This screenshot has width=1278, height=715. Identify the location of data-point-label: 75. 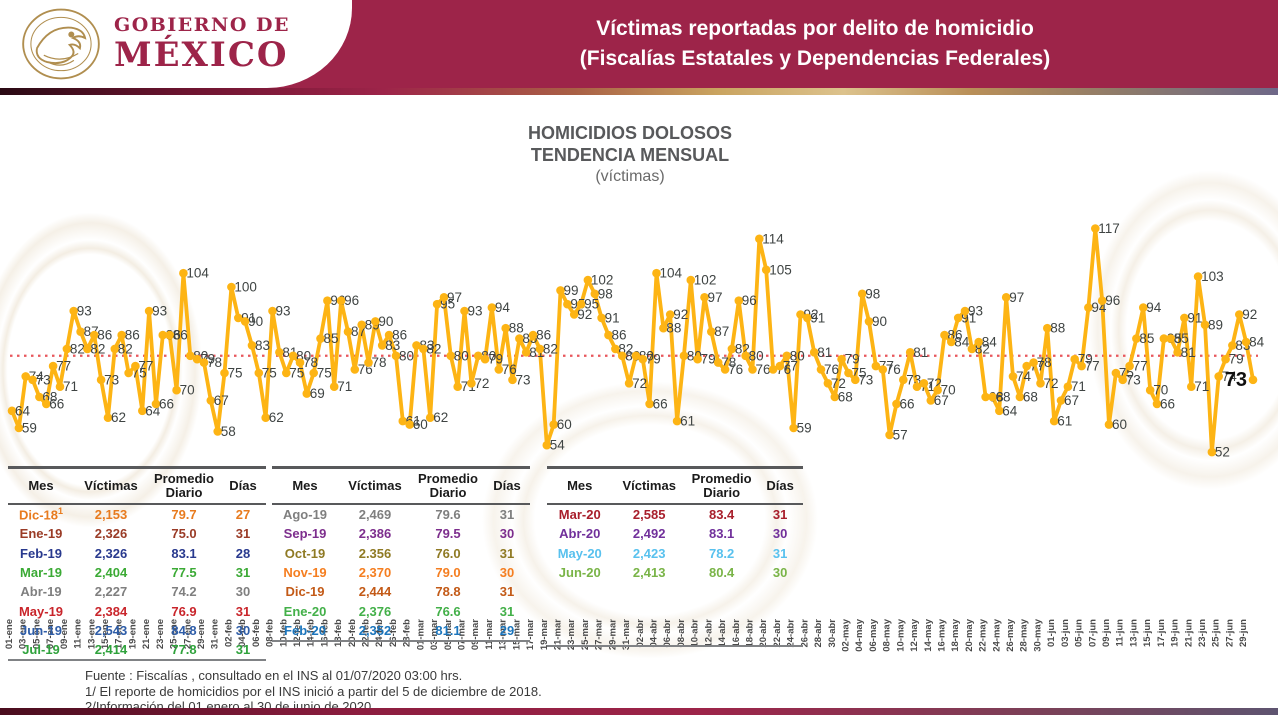
(235, 373).